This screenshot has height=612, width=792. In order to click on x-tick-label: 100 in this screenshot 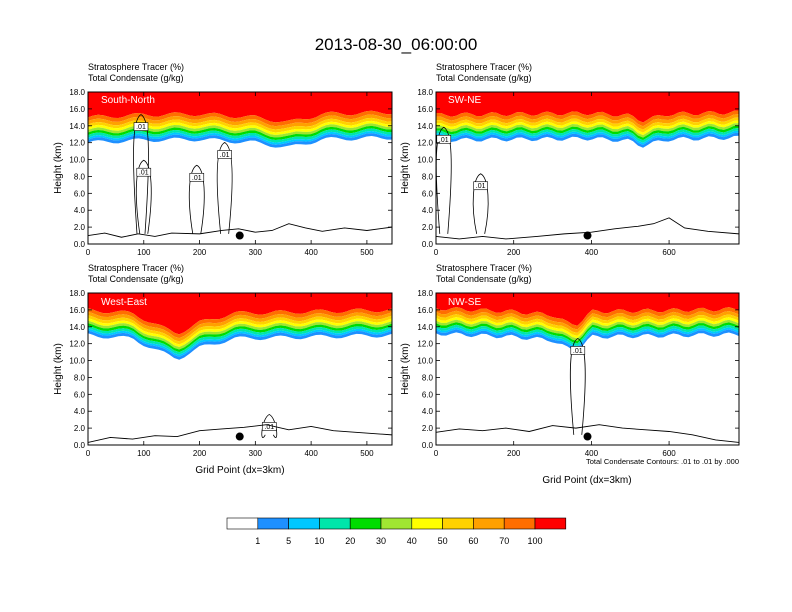, I will do `click(144, 252)`.